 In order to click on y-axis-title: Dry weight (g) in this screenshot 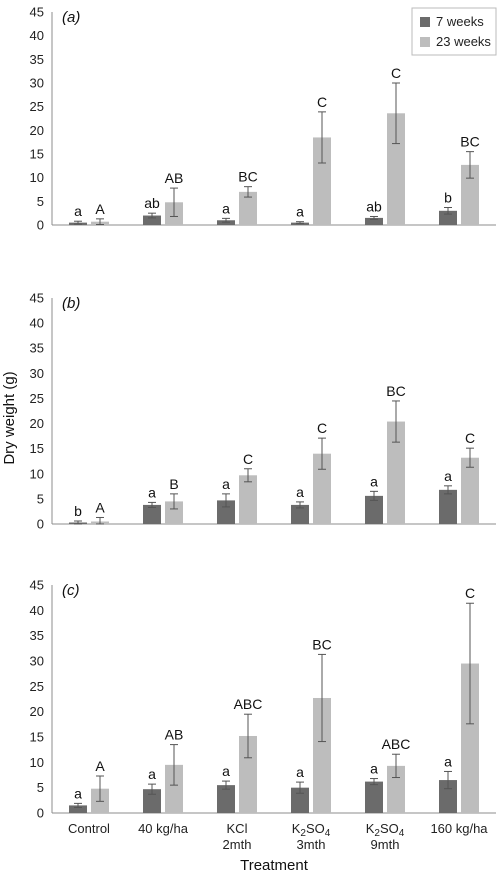, I will do `click(9, 417)`.